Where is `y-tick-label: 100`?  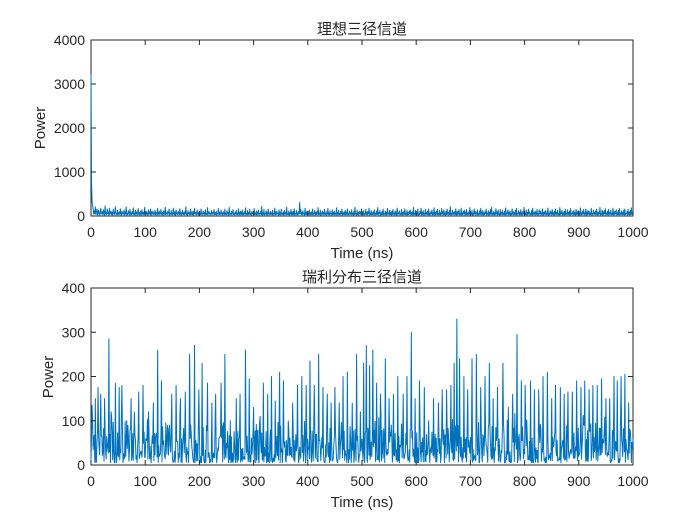
y-tick-label: 100 is located at coordinates (74, 421).